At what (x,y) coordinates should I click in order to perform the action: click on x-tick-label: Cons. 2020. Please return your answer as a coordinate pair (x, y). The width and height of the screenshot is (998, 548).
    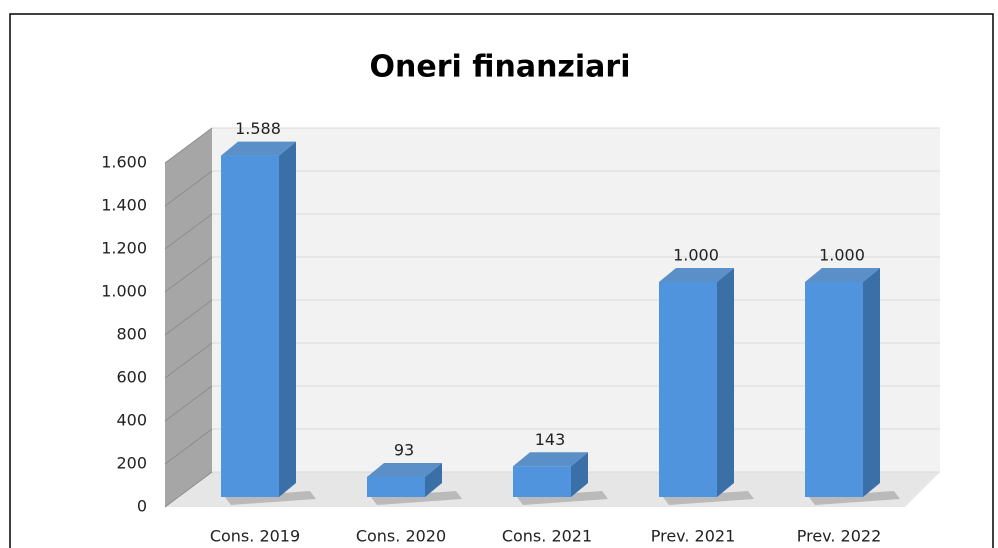
    Looking at the image, I should click on (401, 536).